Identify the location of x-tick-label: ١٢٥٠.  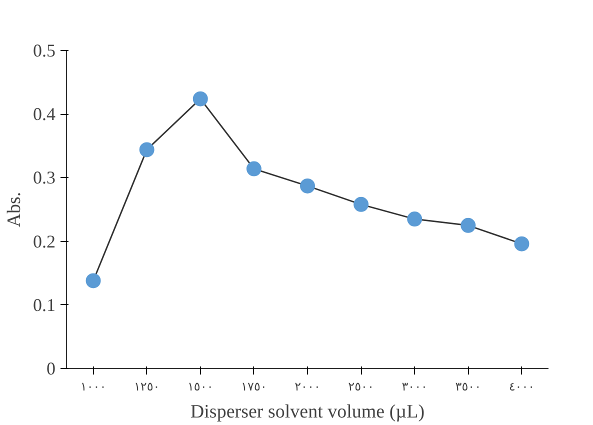
(147, 387).